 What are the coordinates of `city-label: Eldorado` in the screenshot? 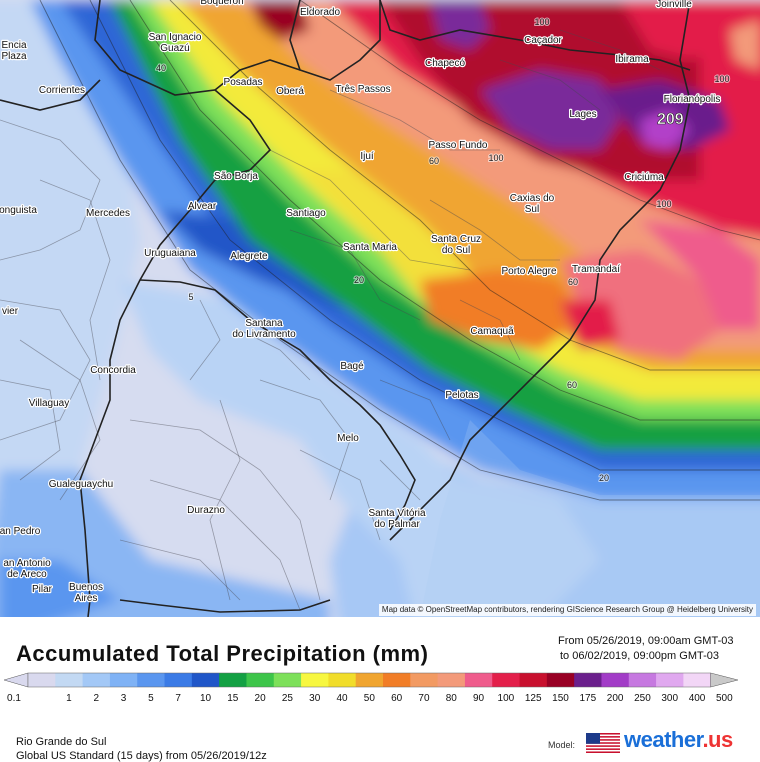 It's located at (320, 12).